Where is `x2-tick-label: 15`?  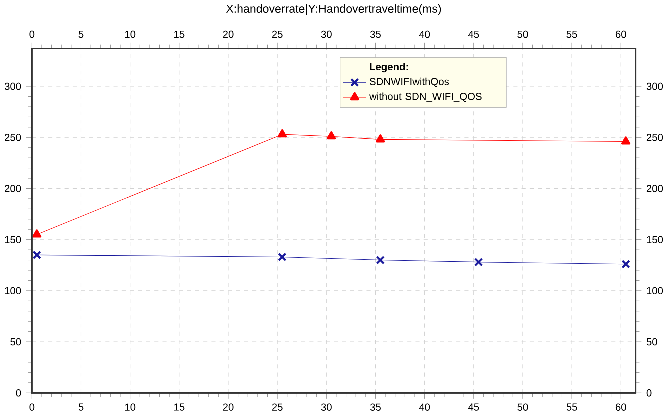
x2-tick-label: 15 is located at coordinates (179, 408).